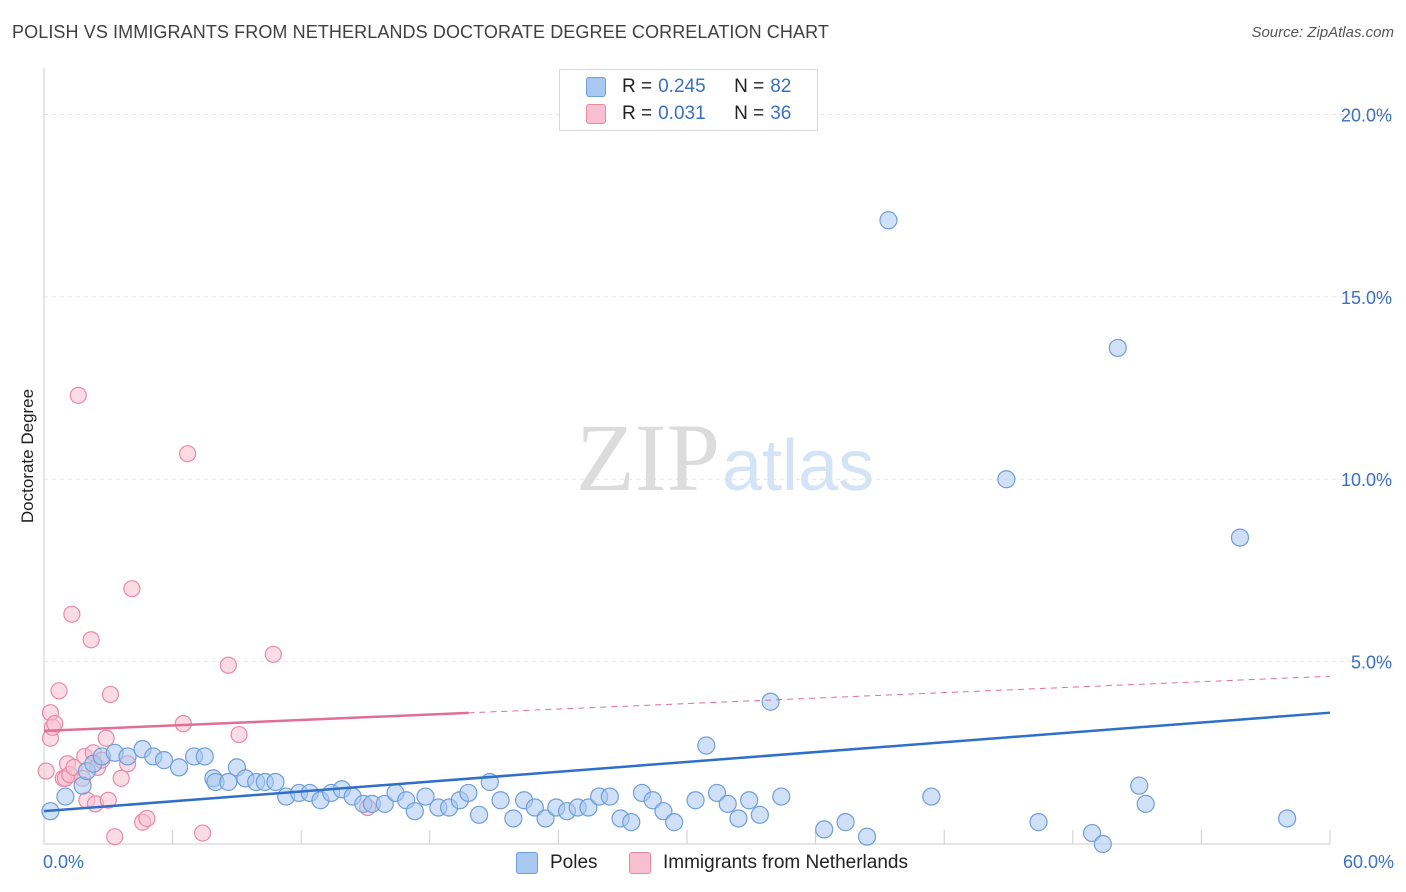 Image resolution: width=1406 pixels, height=892 pixels. Describe the element at coordinates (682, 113) in the screenshot. I see `legend-r-value: 0.031` at that location.